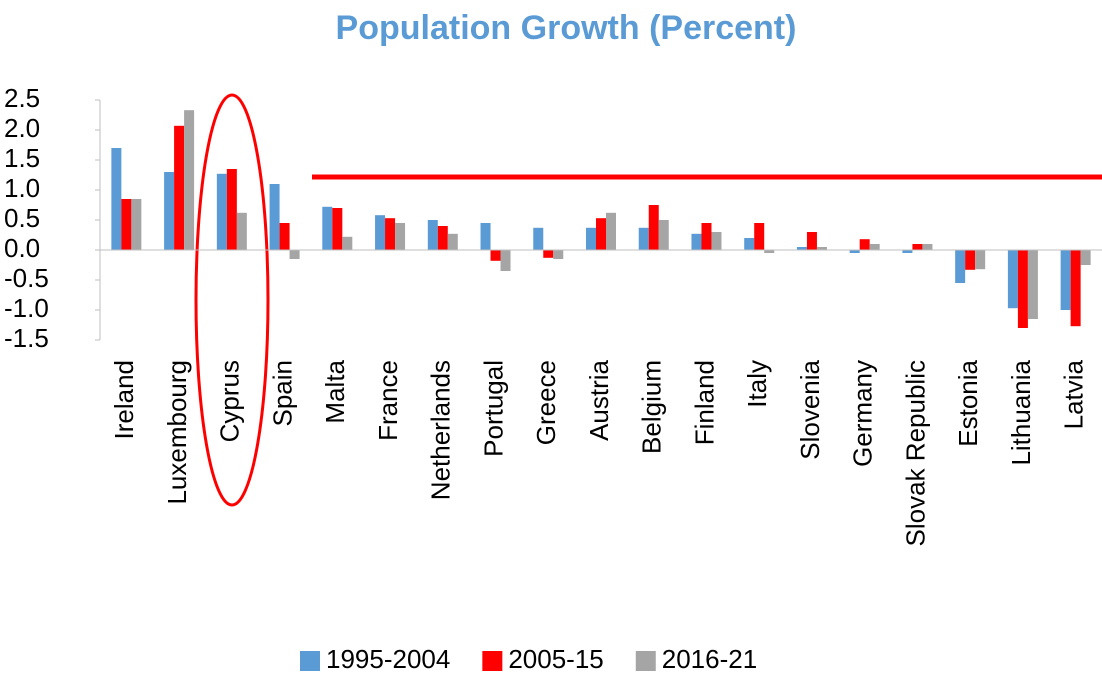  Describe the element at coordinates (22, 158) in the screenshot. I see `y-tick-label: 1.5` at that location.